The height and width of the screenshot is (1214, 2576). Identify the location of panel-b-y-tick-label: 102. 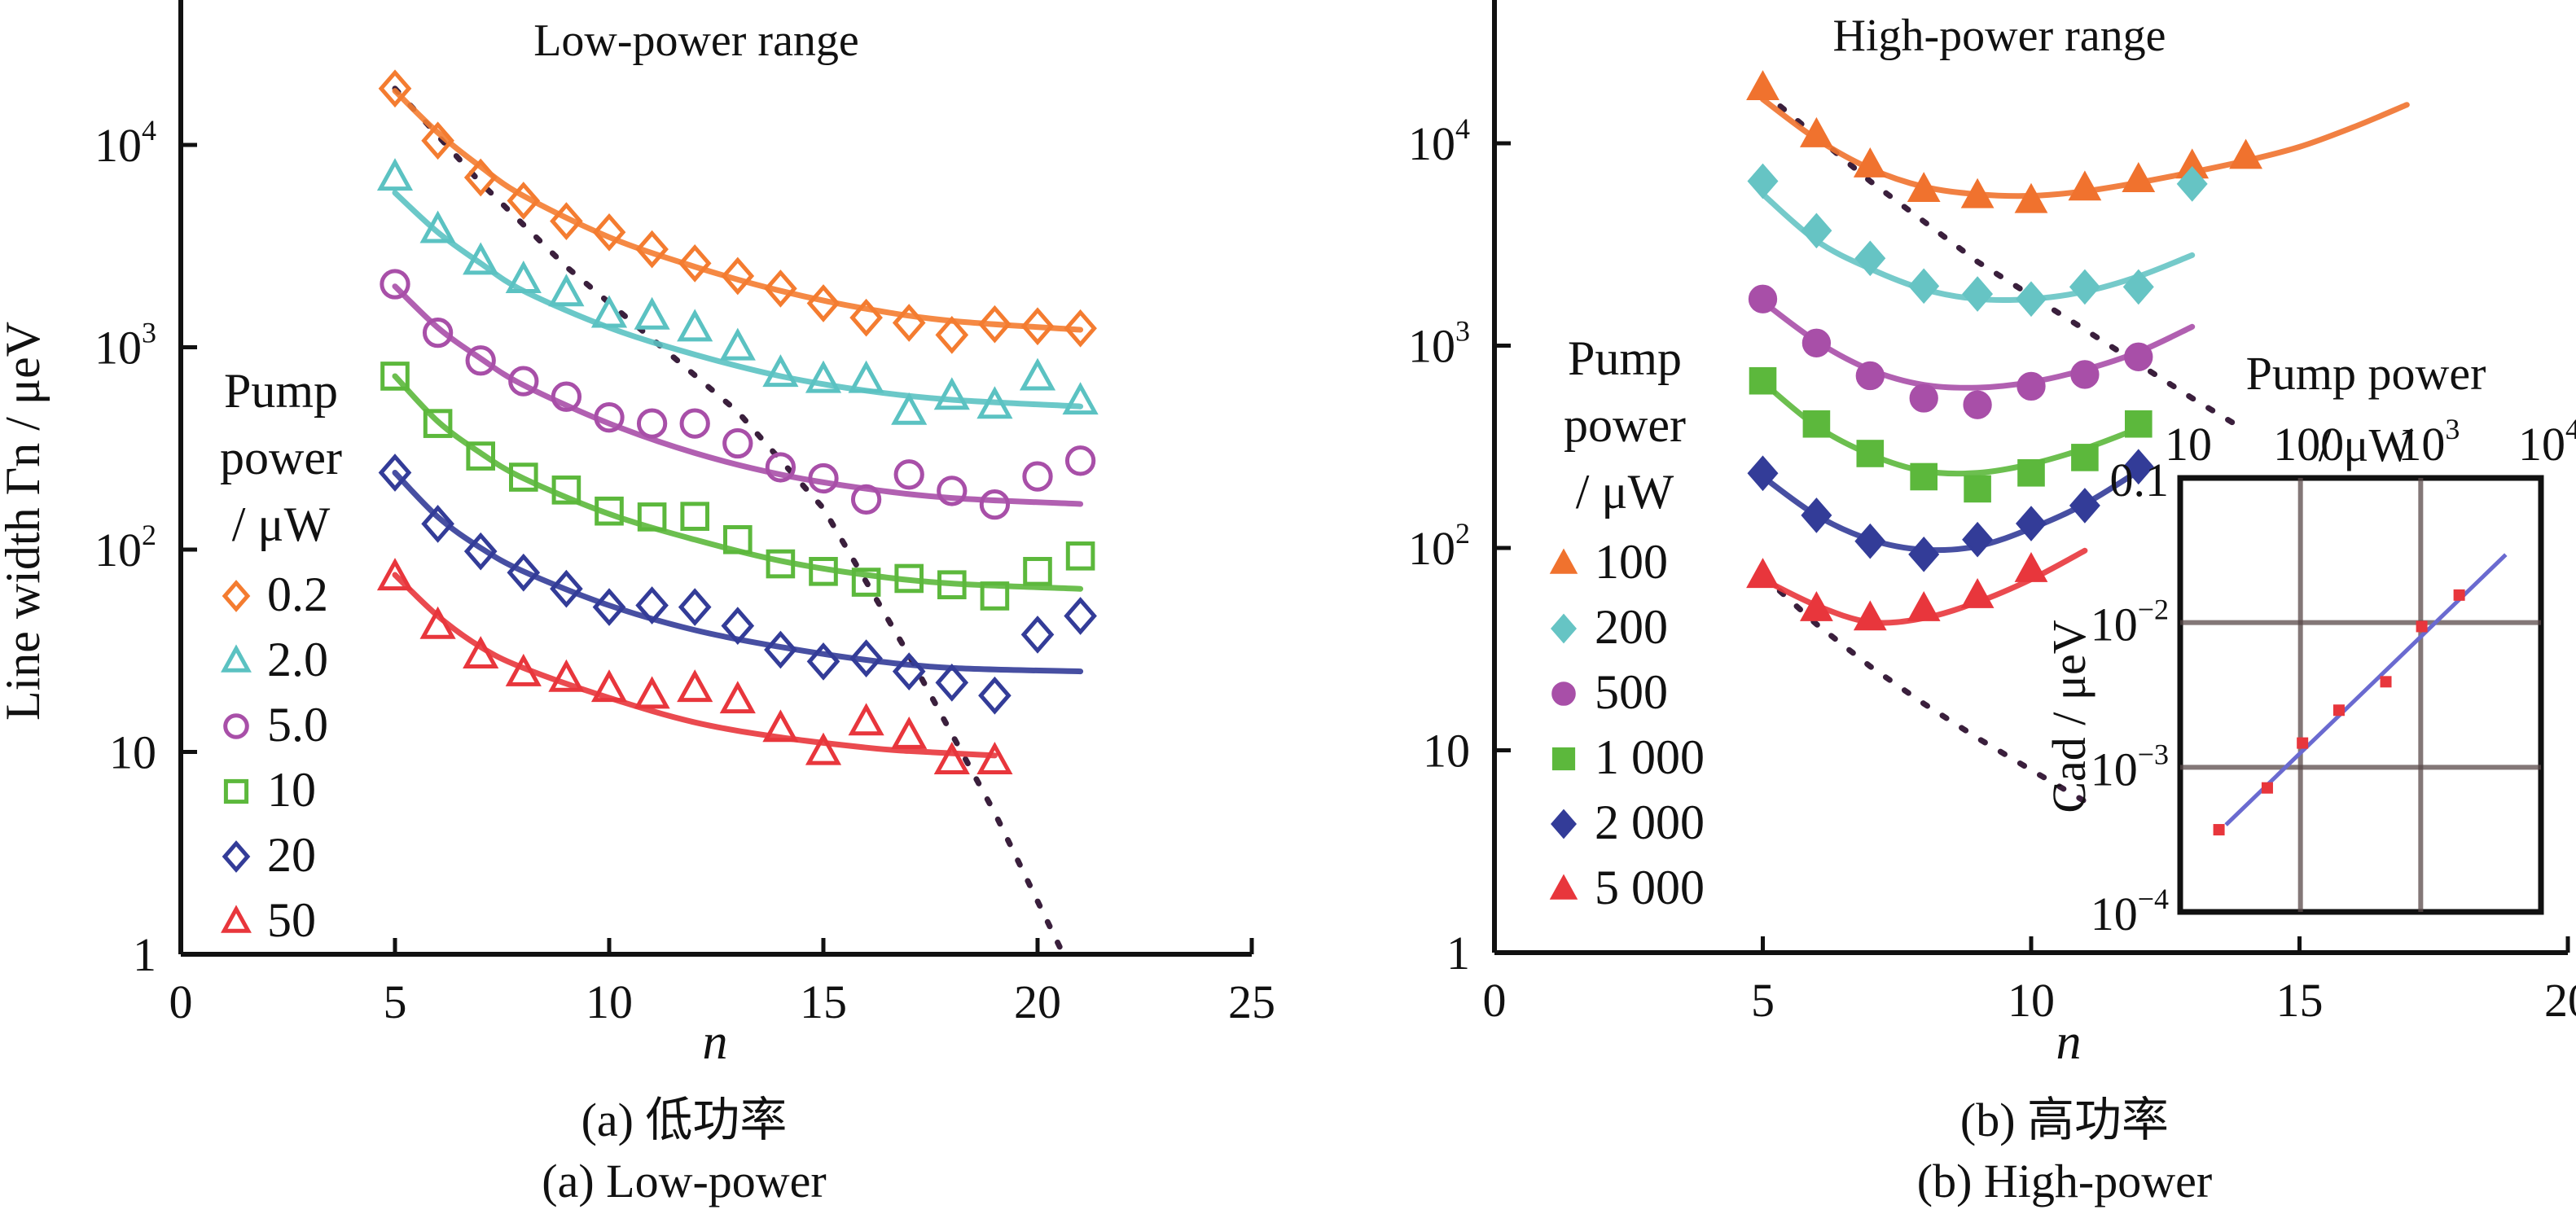
(1439, 546).